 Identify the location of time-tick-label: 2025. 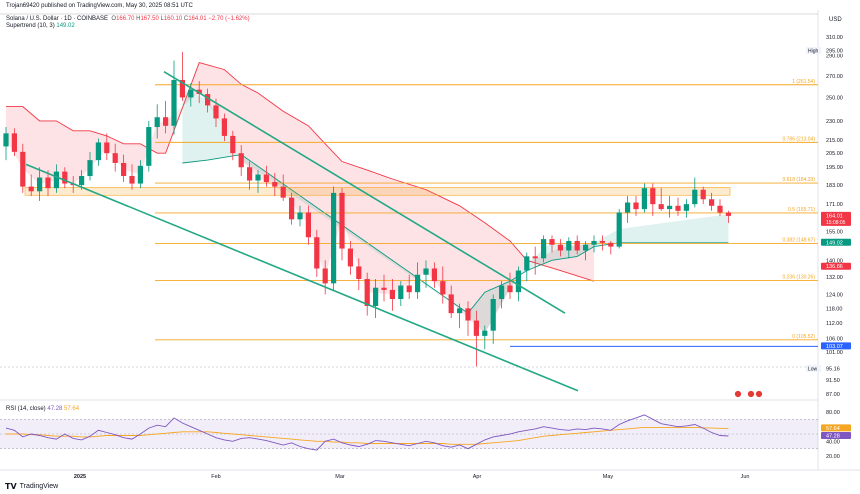
(80, 477).